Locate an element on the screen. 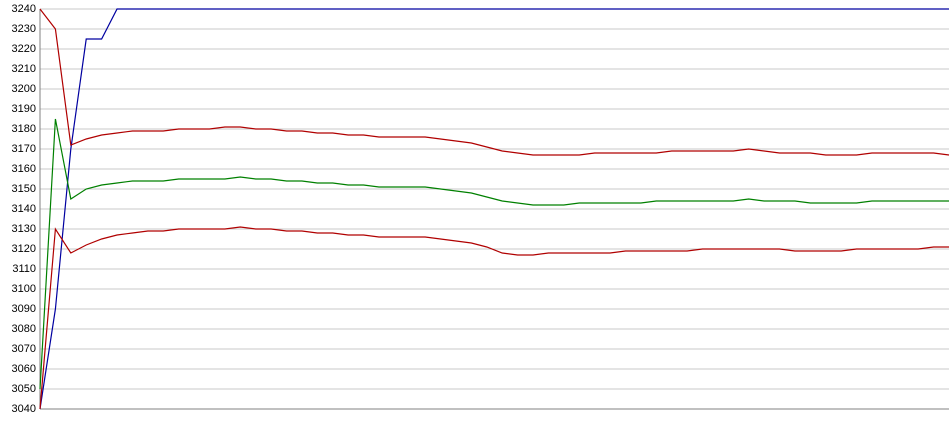 The image size is (950, 435). y-tick-label: 3130 is located at coordinates (24, 229).